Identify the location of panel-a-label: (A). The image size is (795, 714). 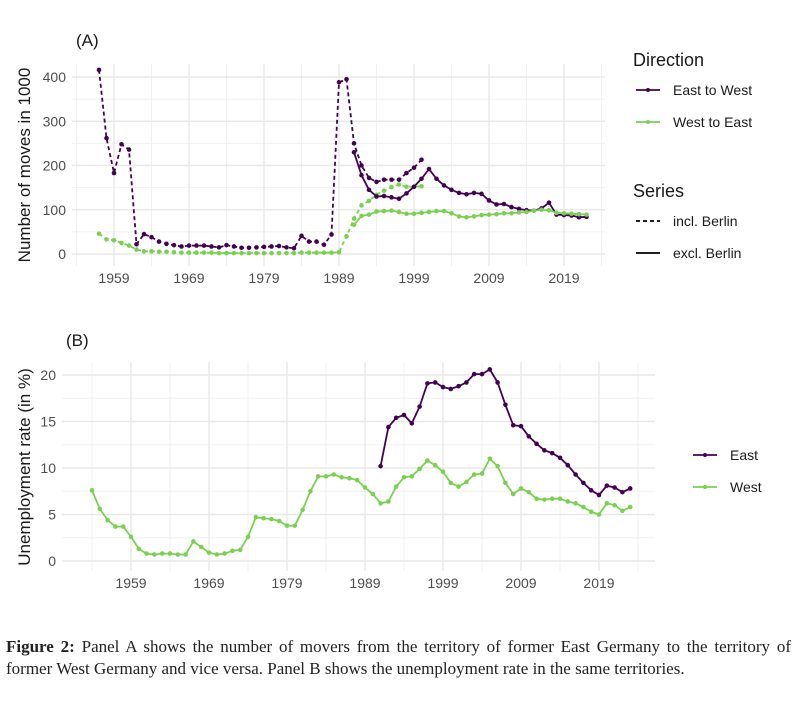
(87, 40).